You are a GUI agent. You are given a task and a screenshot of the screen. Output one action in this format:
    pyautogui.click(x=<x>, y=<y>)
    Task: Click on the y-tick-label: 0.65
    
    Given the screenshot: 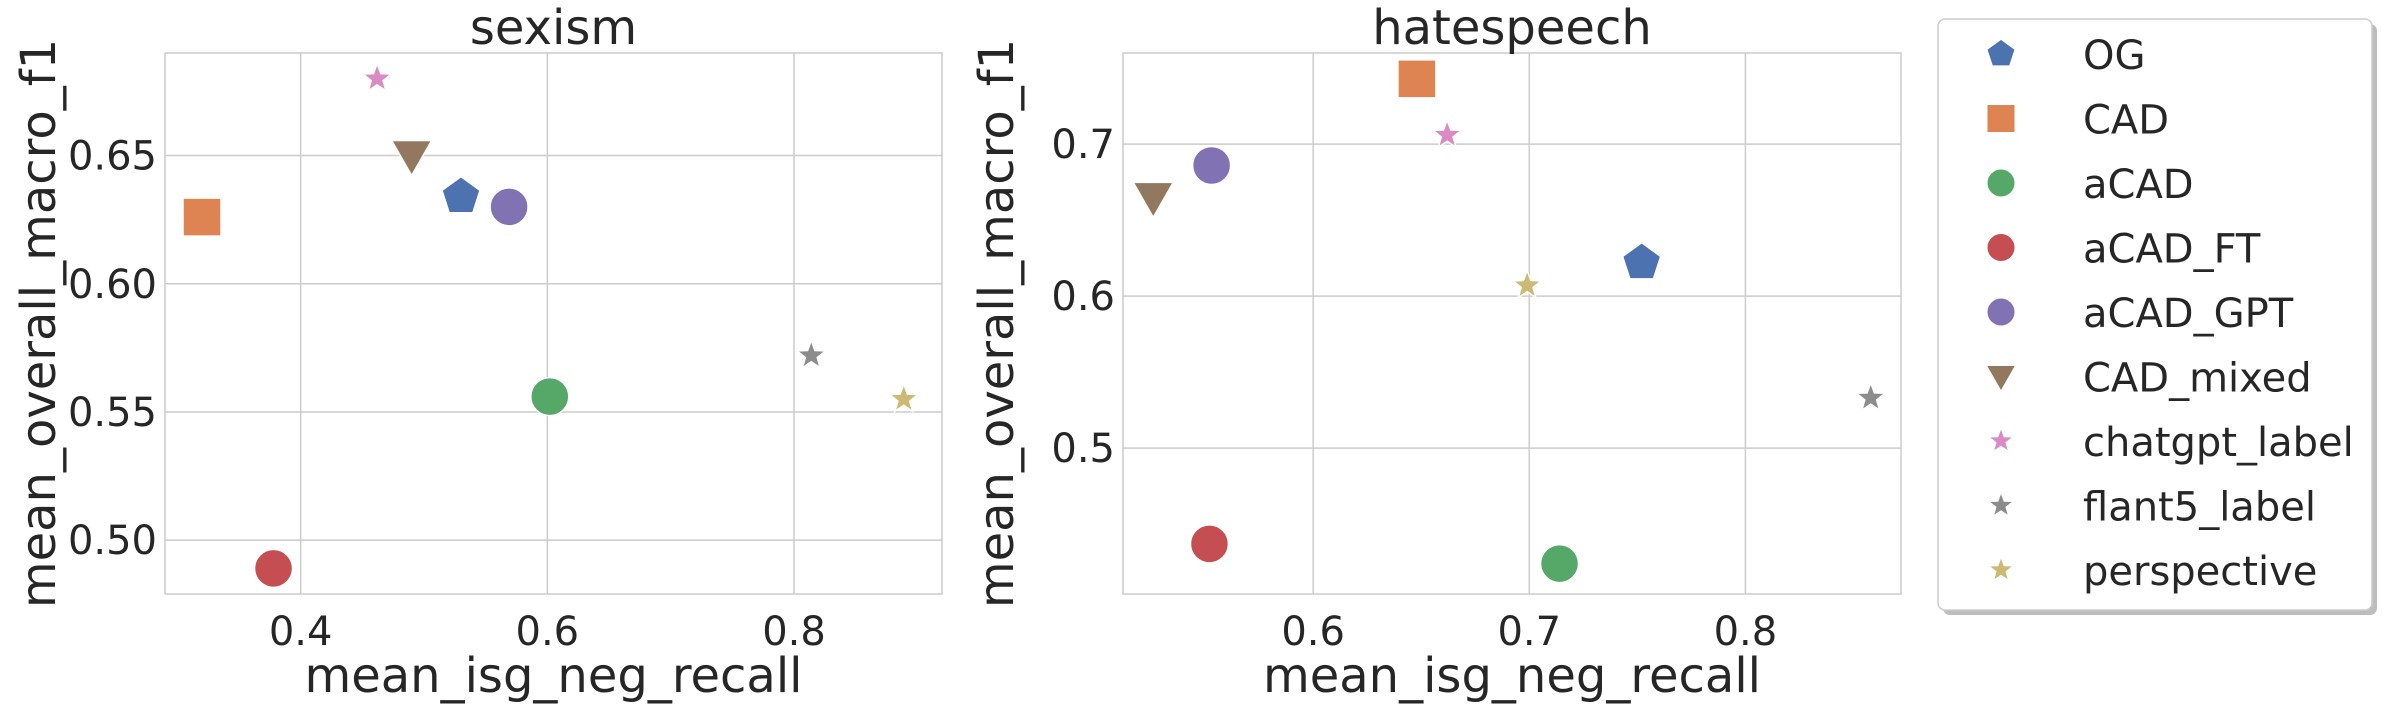 What is the action you would take?
    pyautogui.click(x=112, y=157)
    